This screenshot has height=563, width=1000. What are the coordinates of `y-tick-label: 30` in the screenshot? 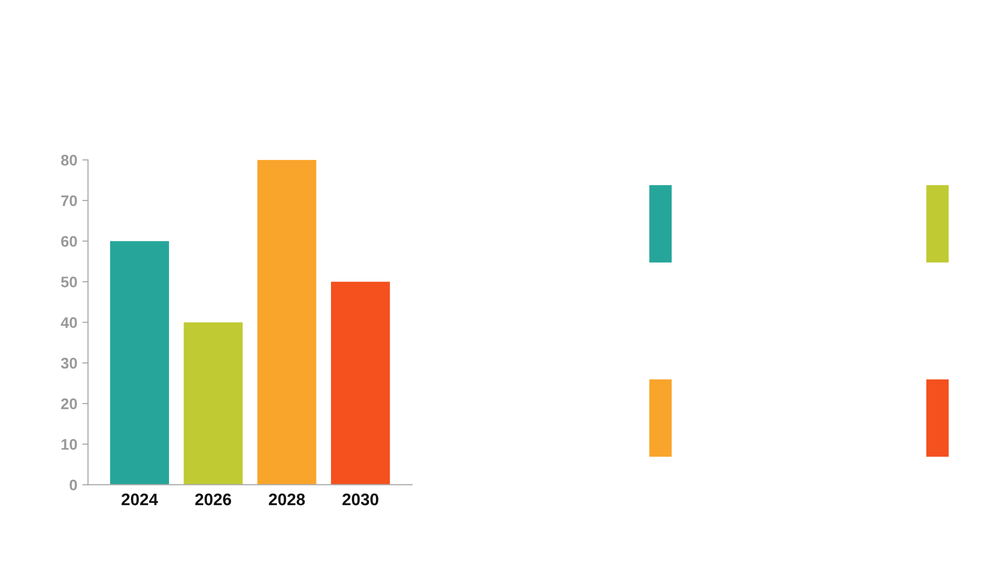 It's located at (68, 363).